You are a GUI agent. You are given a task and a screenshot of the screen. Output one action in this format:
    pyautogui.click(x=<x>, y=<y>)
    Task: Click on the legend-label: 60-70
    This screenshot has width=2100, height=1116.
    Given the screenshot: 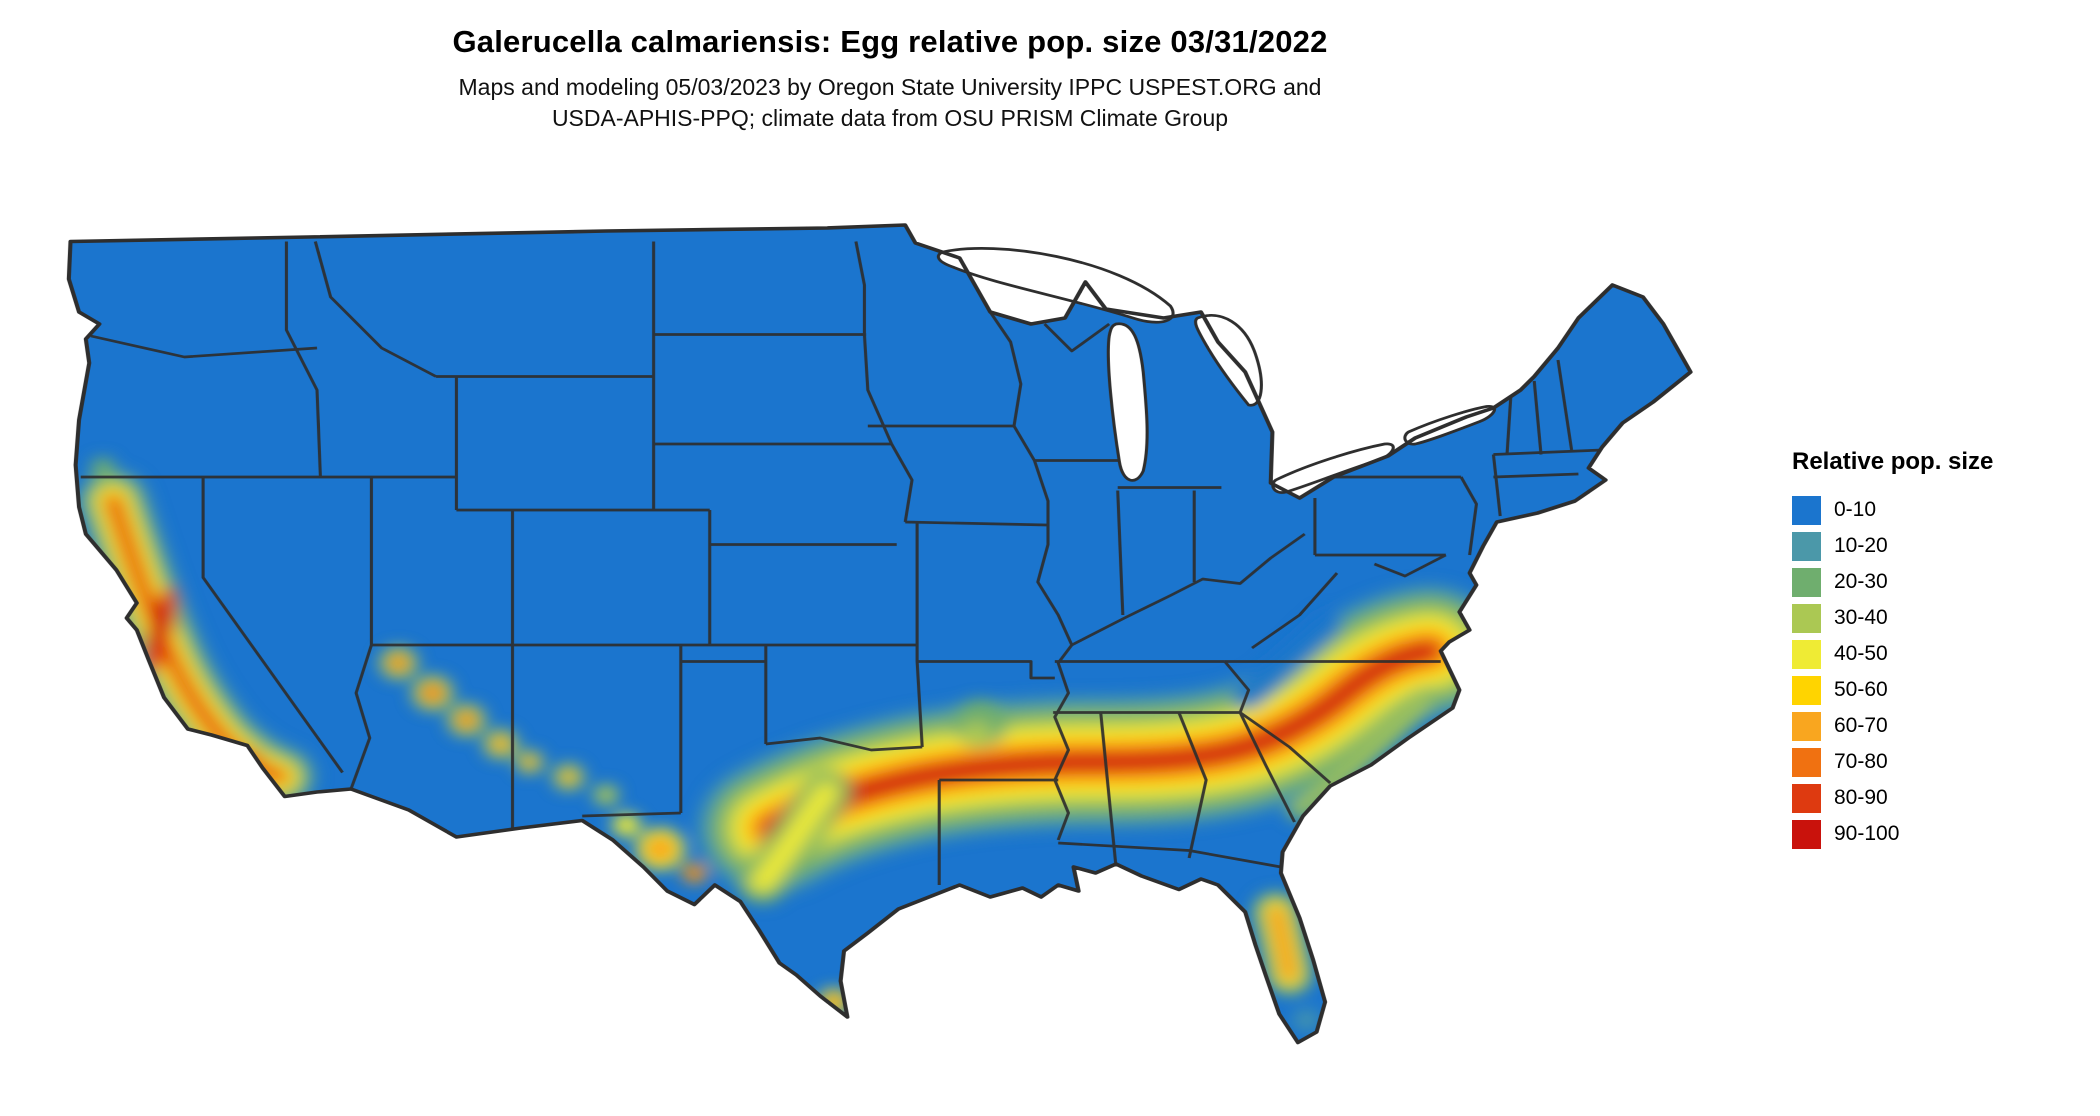 What is the action you would take?
    pyautogui.click(x=1861, y=725)
    